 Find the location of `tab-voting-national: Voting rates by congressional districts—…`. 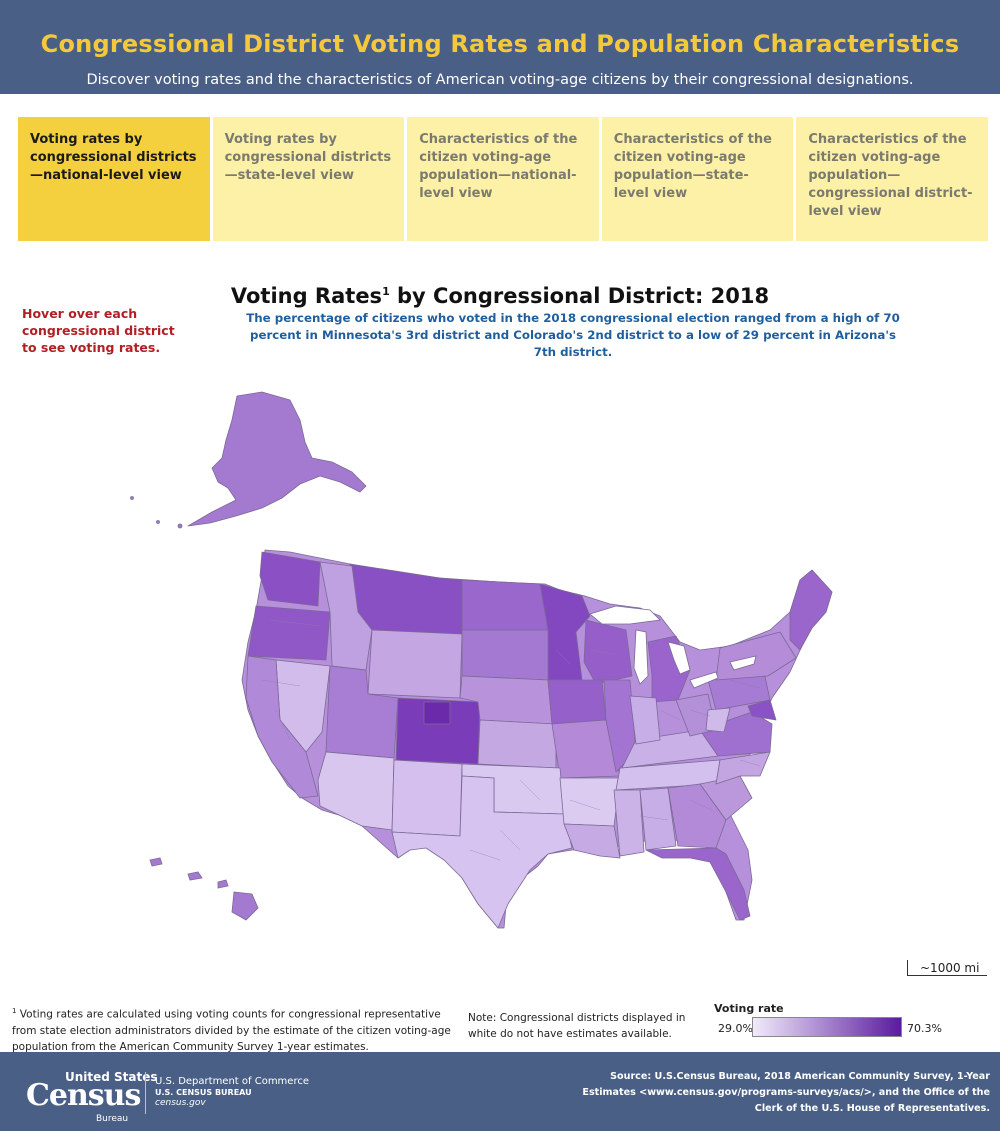

tab-voting-national: Voting rates by congressional districts—… is located at coordinates (114, 179).